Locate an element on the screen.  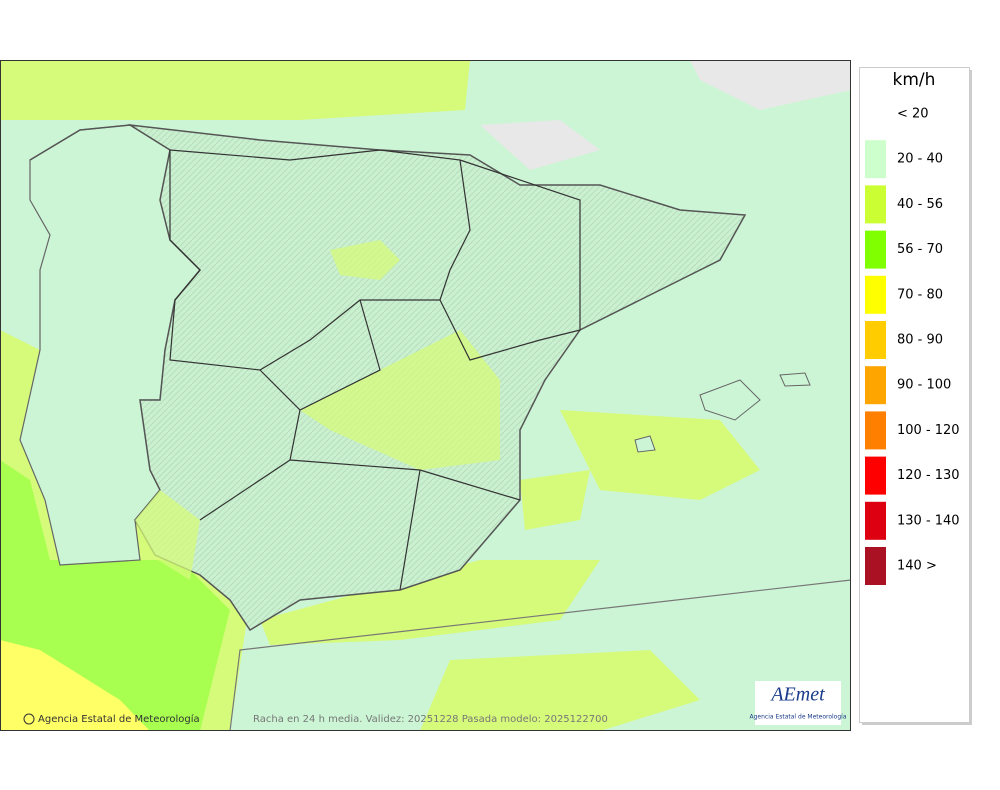
logo-box is located at coordinates (798, 703).